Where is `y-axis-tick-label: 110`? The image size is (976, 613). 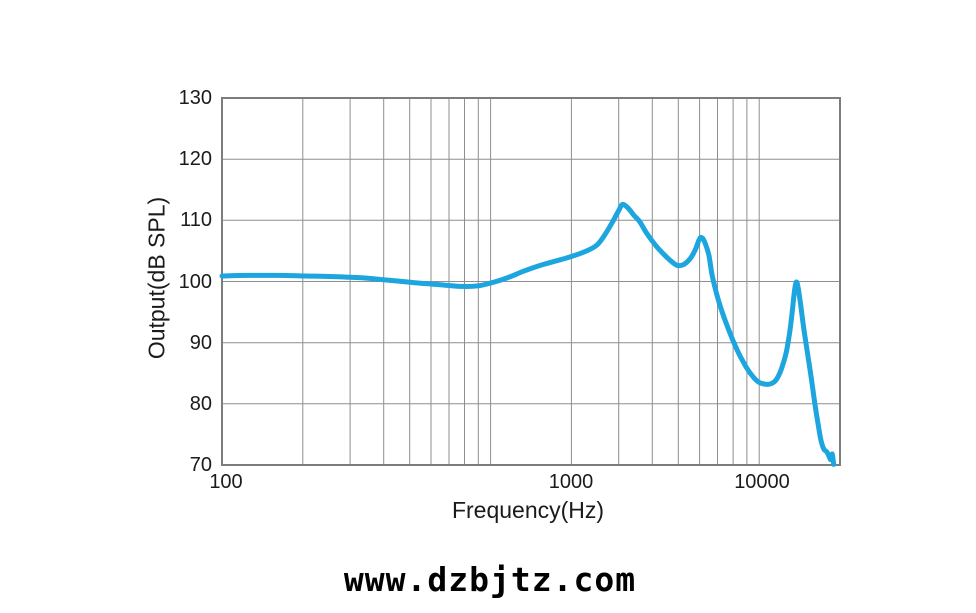
y-axis-tick-label: 110 is located at coordinates (196, 220).